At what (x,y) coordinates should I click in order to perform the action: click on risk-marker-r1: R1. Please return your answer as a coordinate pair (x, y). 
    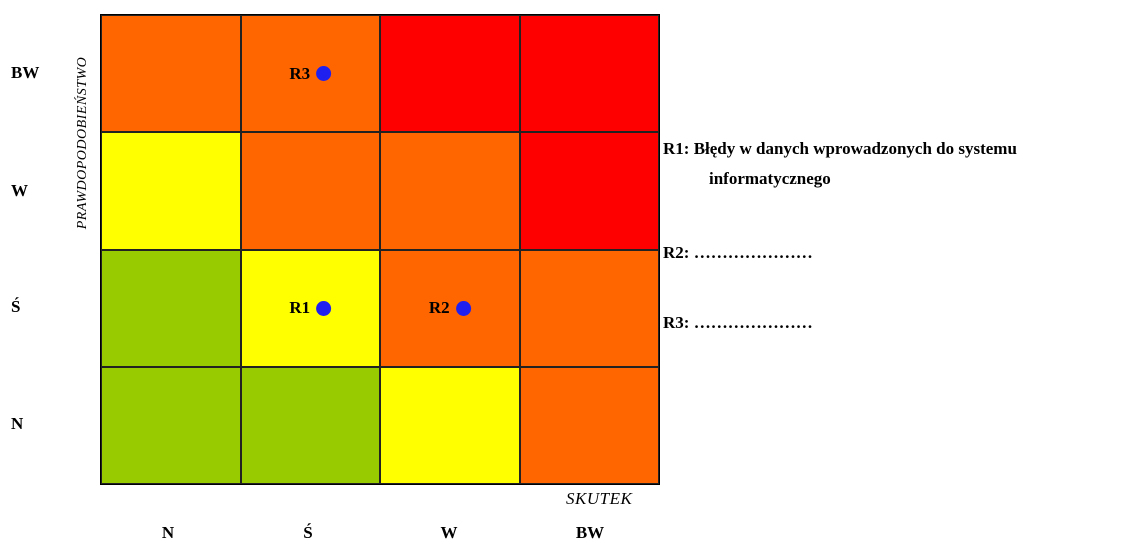
    Looking at the image, I should click on (310, 308).